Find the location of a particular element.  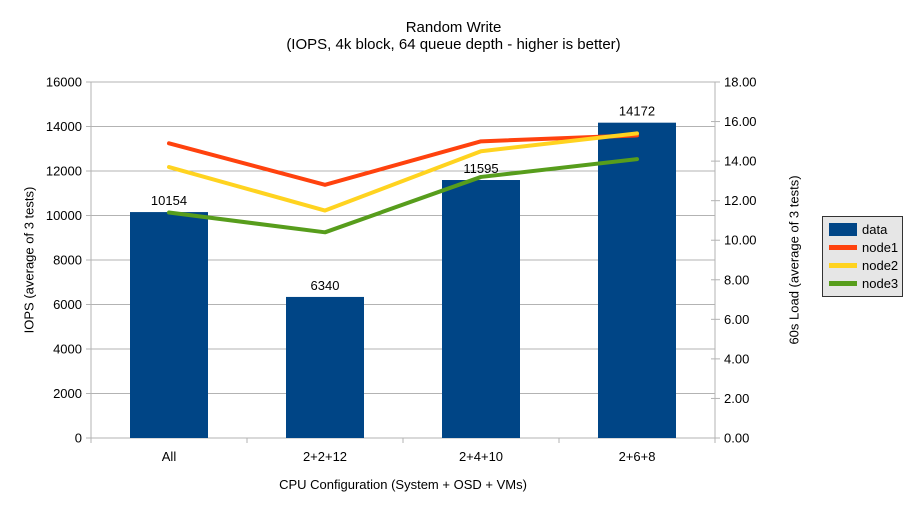

legend-label: node1 is located at coordinates (880, 247).